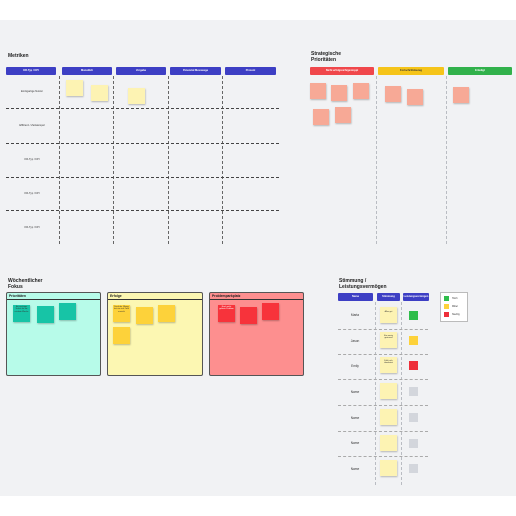  What do you see at coordinates (355, 315) in the screenshot?
I see `mood-person-name: Marta` at bounding box center [355, 315].